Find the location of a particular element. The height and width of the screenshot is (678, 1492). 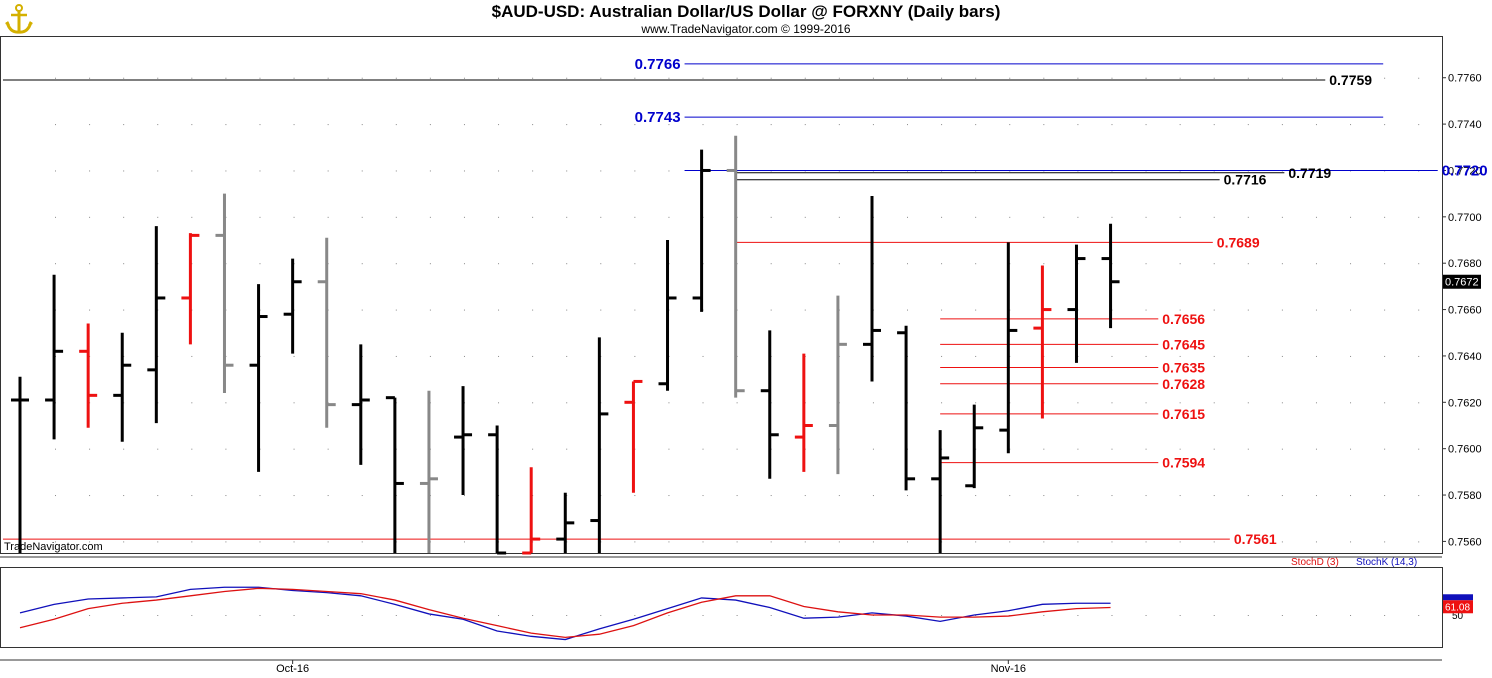

level-label: 0.7689 is located at coordinates (1238, 242).